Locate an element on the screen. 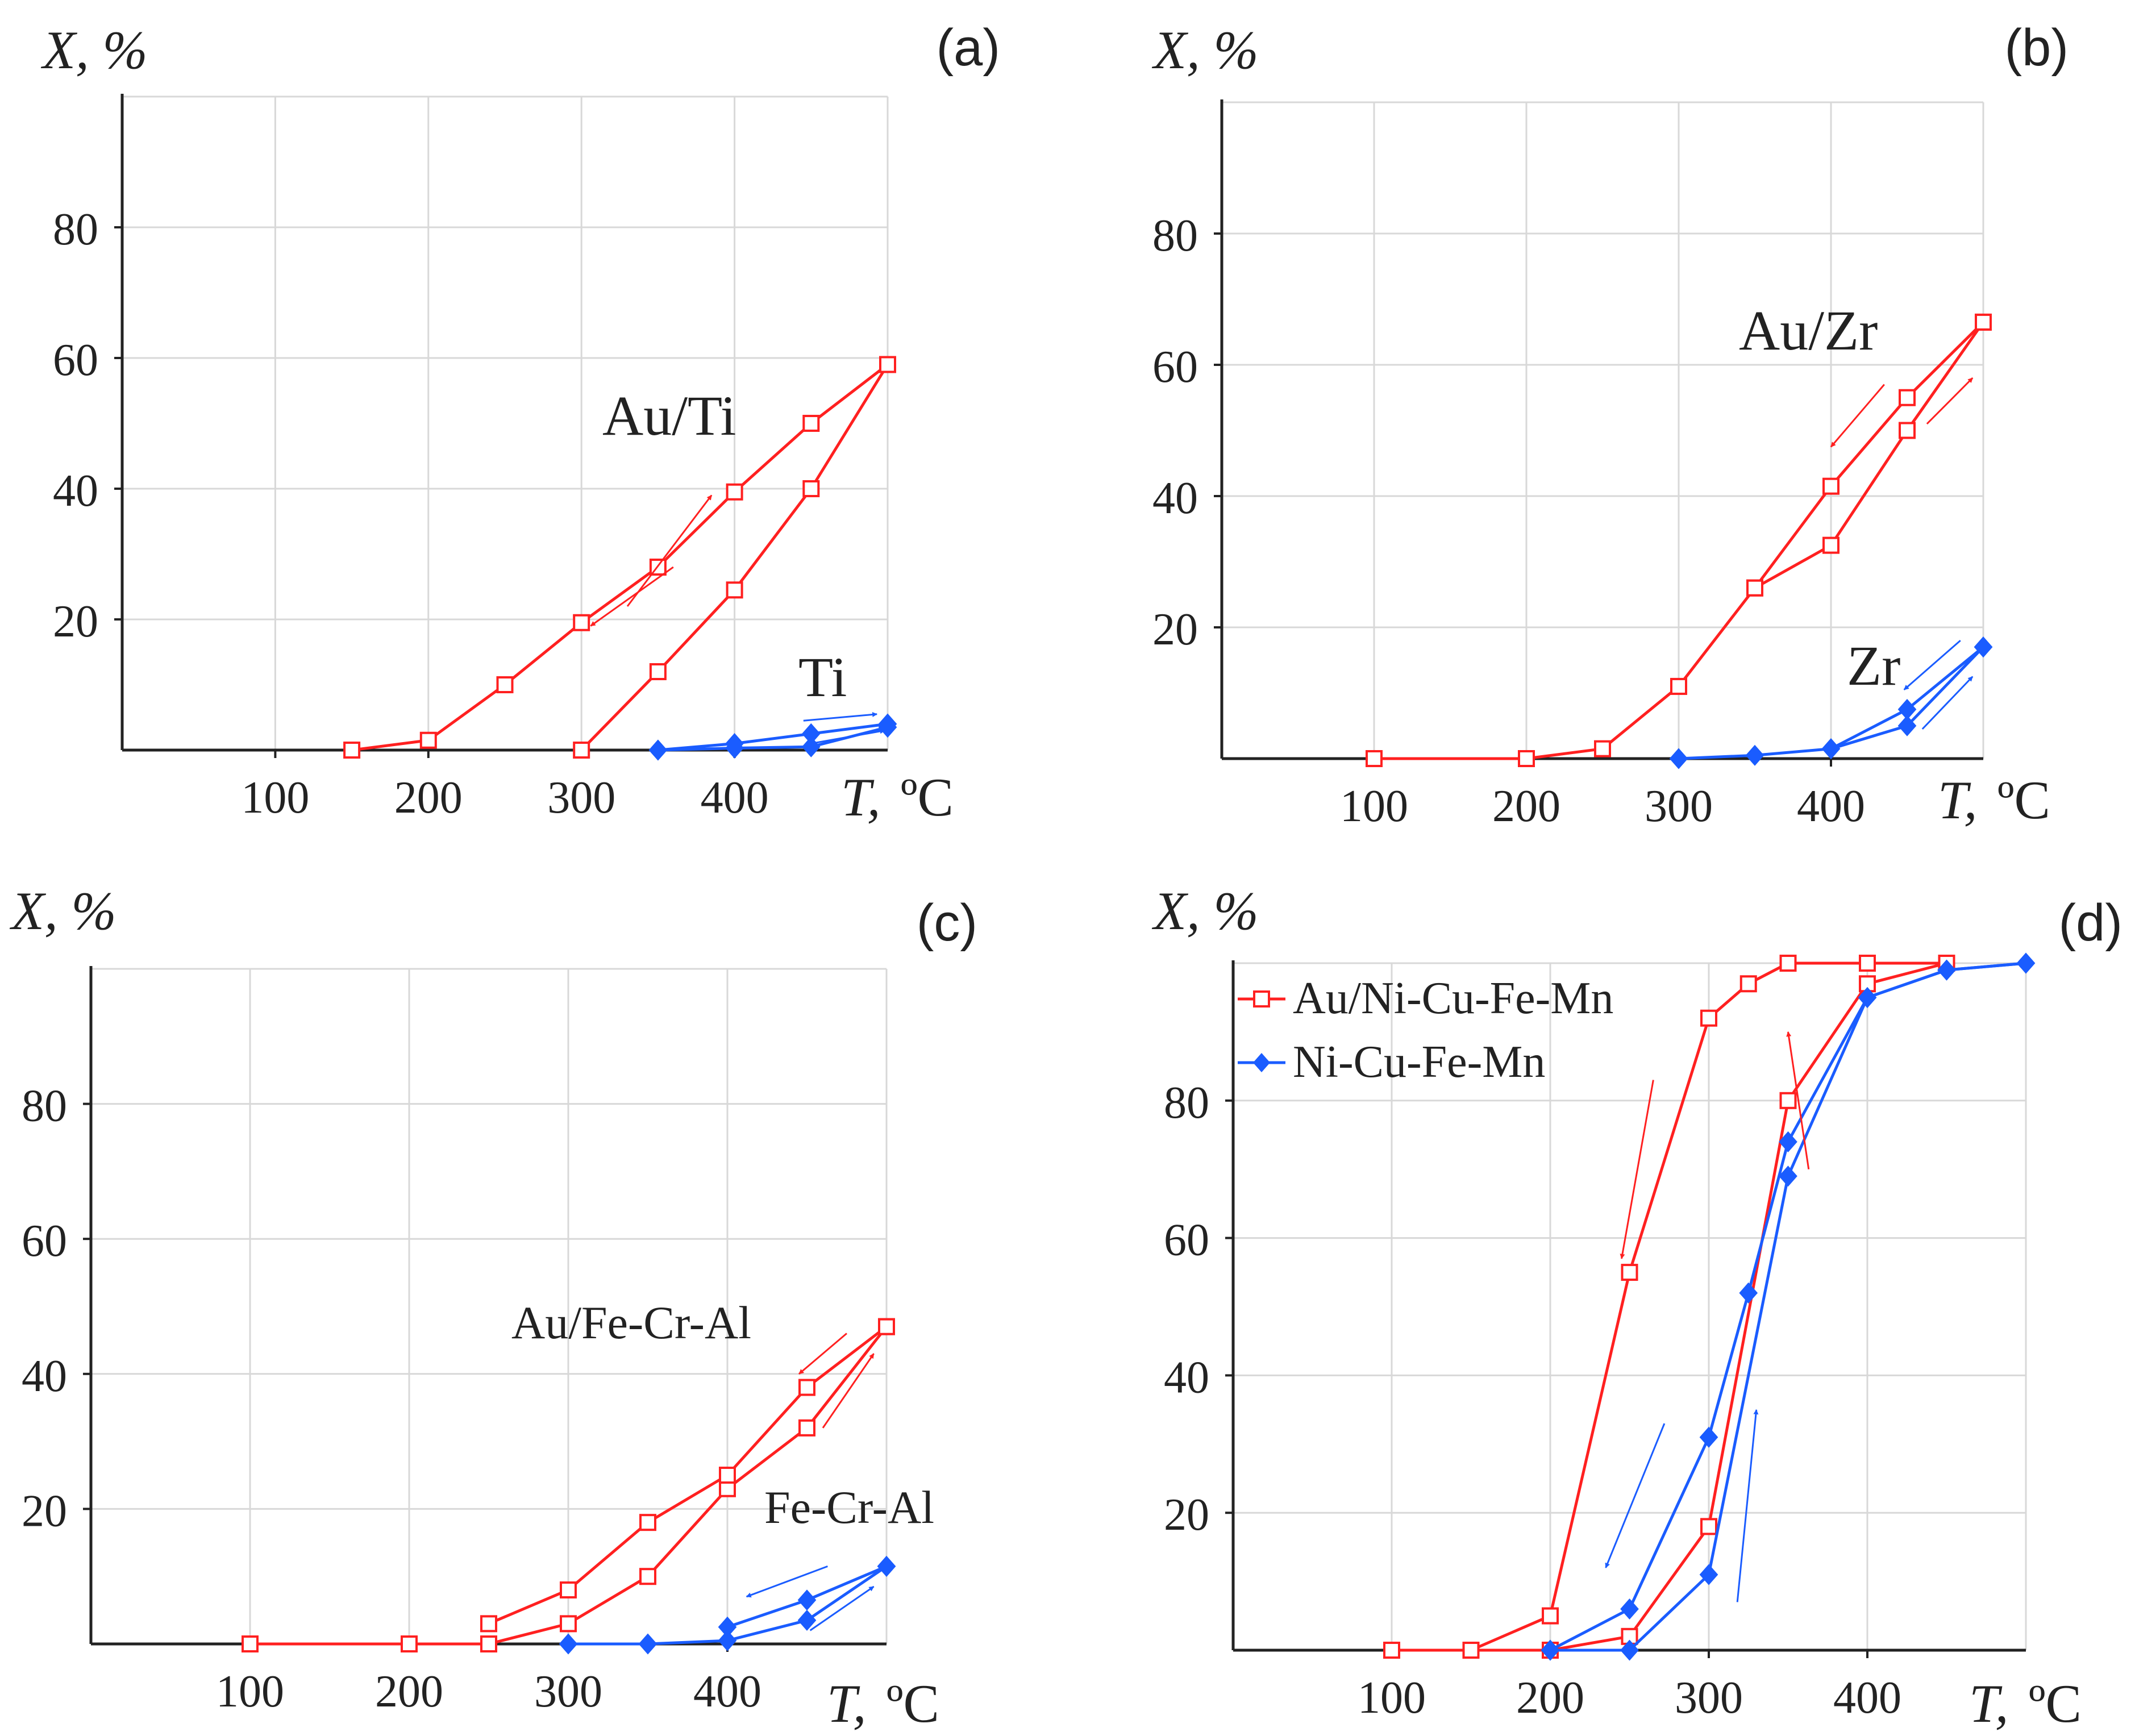  panel-b-xlabel-var: T, is located at coordinates (1958, 800).